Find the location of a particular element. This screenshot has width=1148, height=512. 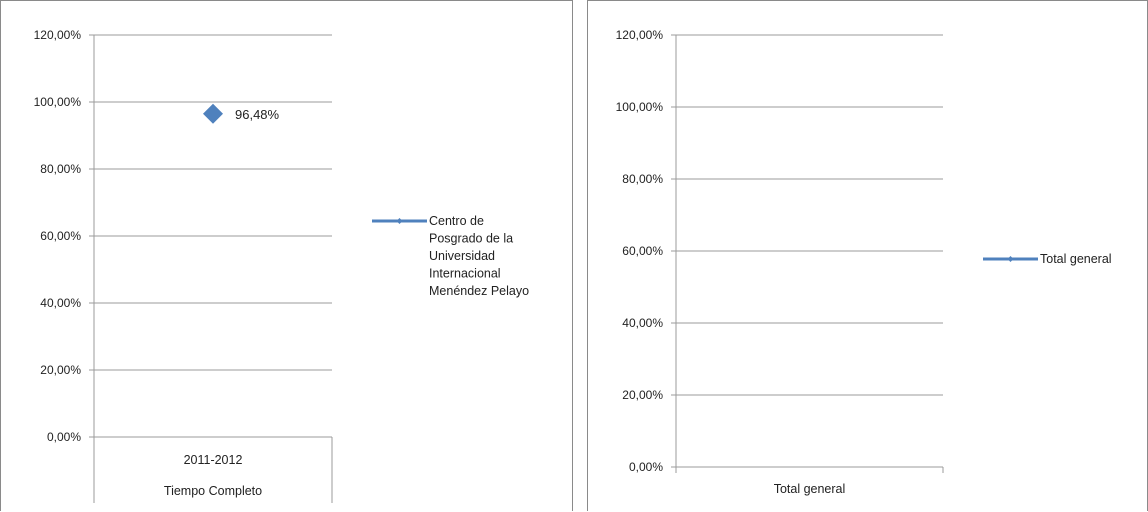

x-category-label: Total general is located at coordinates (810, 489).